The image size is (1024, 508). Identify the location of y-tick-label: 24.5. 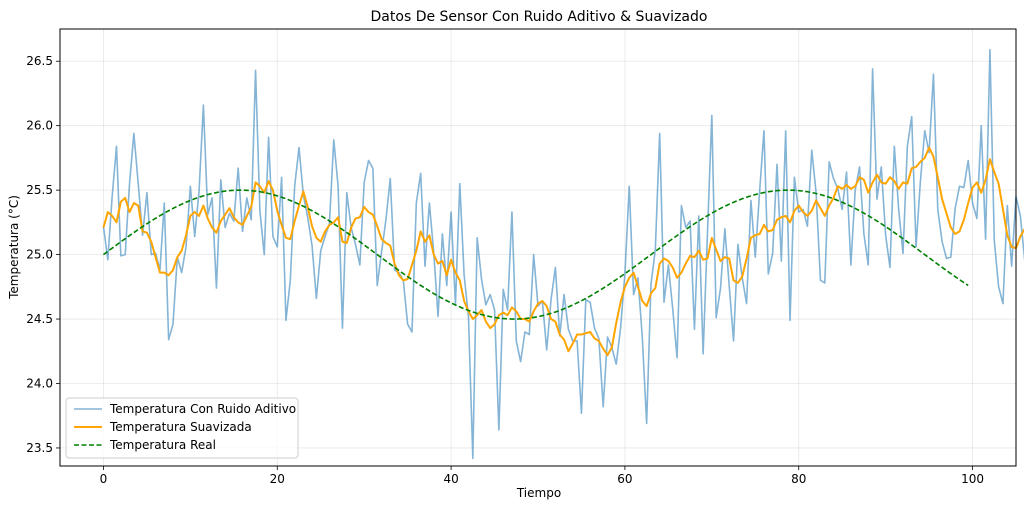
(39, 319).